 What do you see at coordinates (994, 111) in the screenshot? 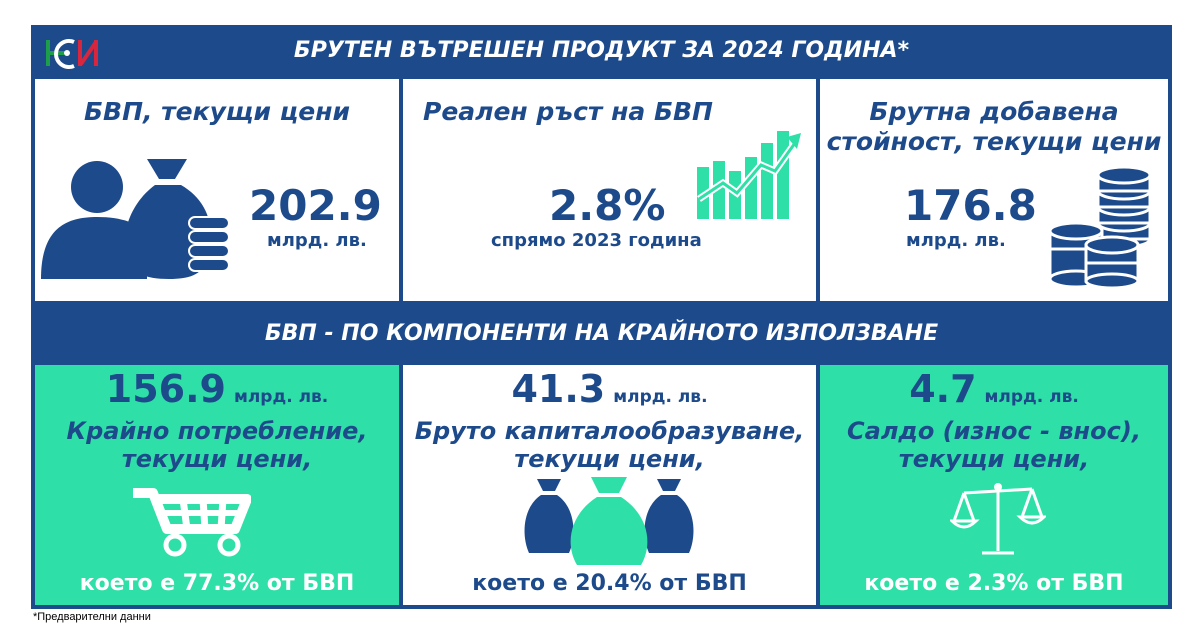
I see `gva-title-line1: Брутна добавена` at bounding box center [994, 111].